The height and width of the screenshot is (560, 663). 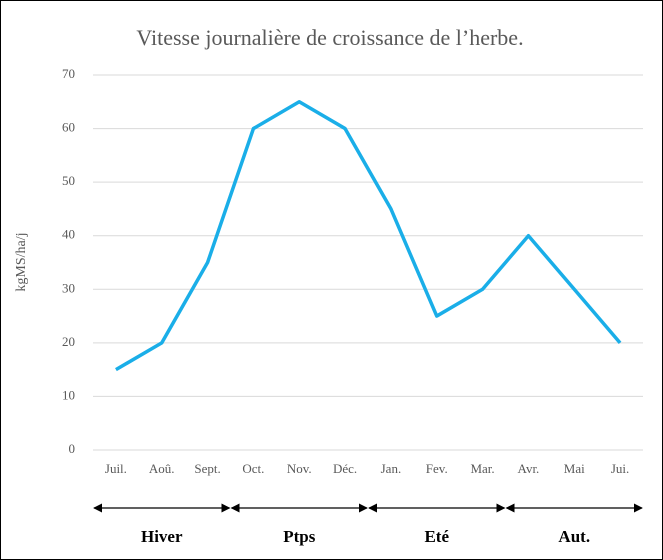 I want to click on x-tick-label: Fev., so click(x=437, y=468).